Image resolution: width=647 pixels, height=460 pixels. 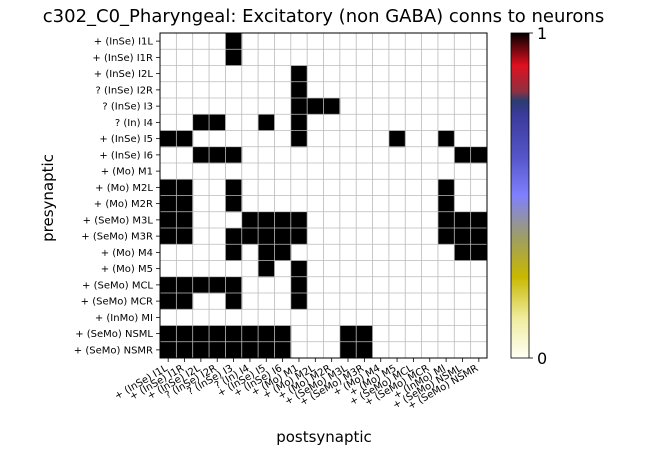 I want to click on x-axis-label: postsynaptic, so click(x=324, y=437).